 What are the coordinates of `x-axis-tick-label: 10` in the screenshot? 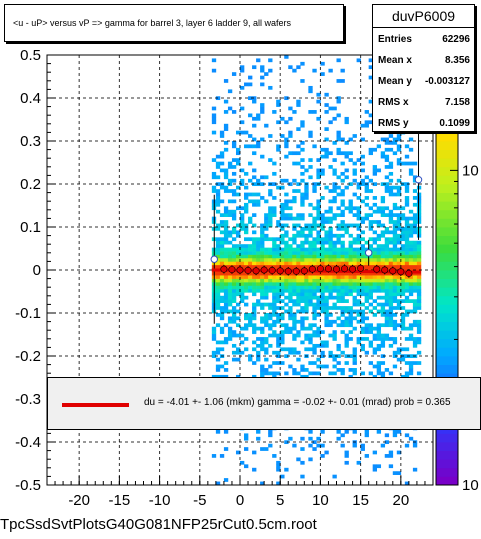 It's located at (320, 500).